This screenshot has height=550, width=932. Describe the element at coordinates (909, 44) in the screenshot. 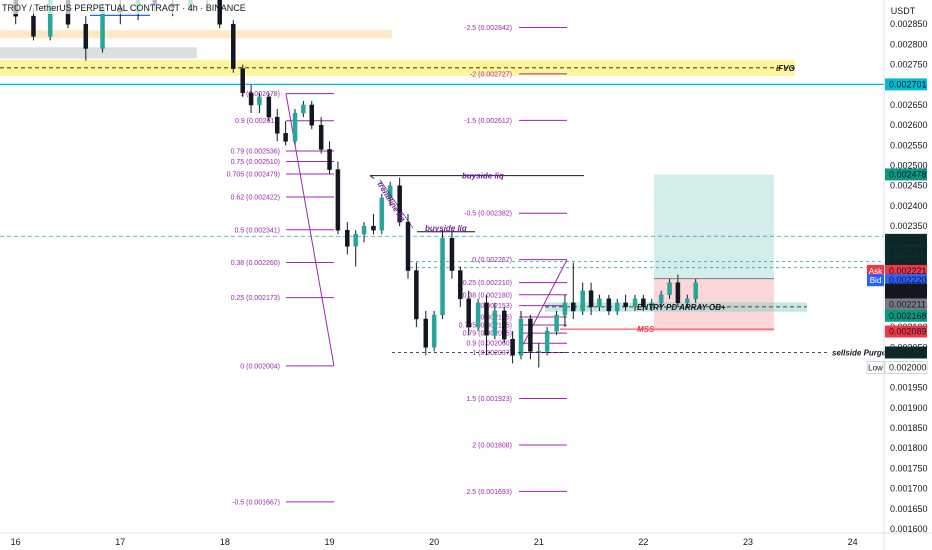

I see `price-tick-label: 0.002800` at that location.